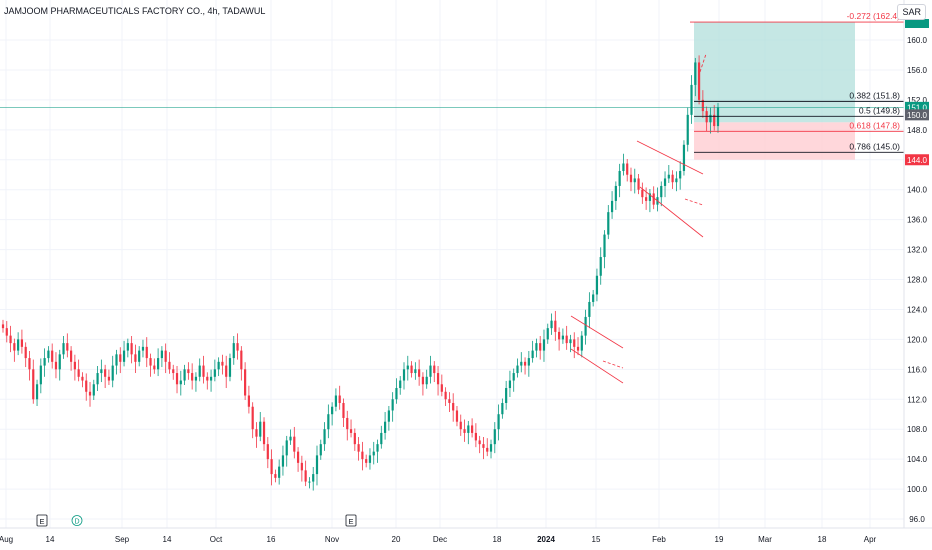 This screenshot has width=932, height=550. What do you see at coordinates (917, 160) in the screenshot?
I see `price-label-stop: 144.0` at bounding box center [917, 160].